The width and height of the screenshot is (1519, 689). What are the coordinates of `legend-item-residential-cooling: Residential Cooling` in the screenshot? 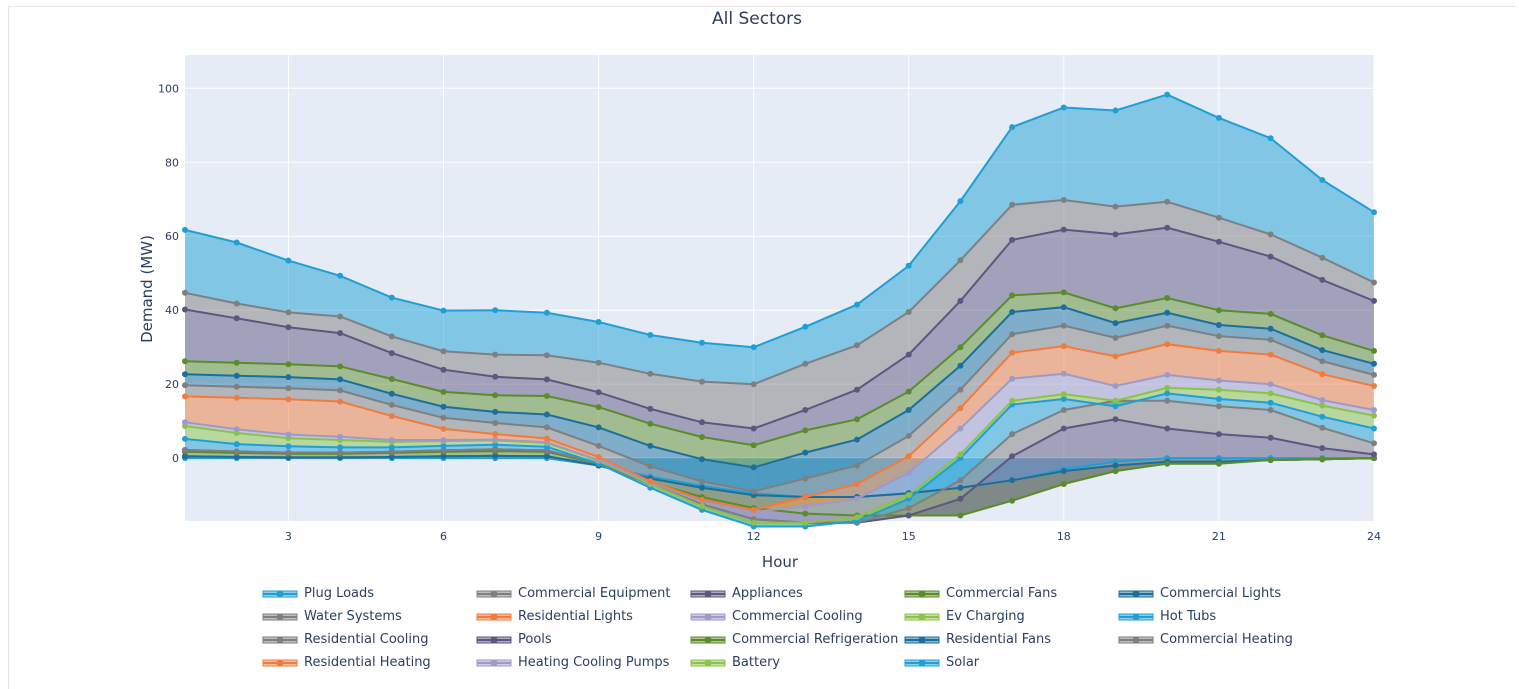 It's located at (369, 639).